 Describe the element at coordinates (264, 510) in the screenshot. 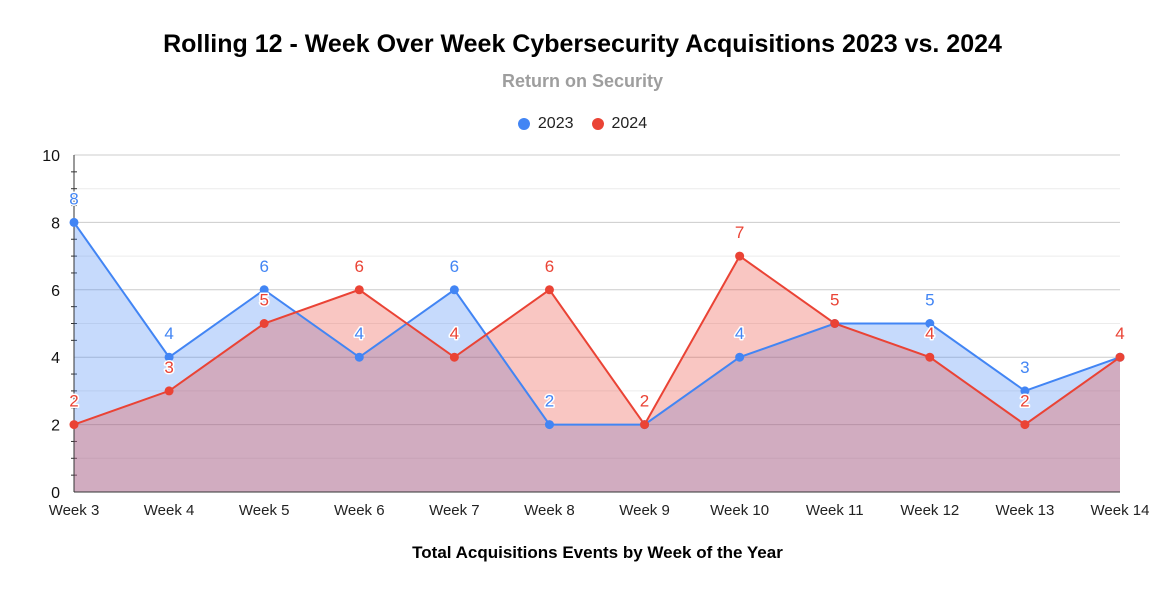

I see `x-tick-label: Week 5` at that location.